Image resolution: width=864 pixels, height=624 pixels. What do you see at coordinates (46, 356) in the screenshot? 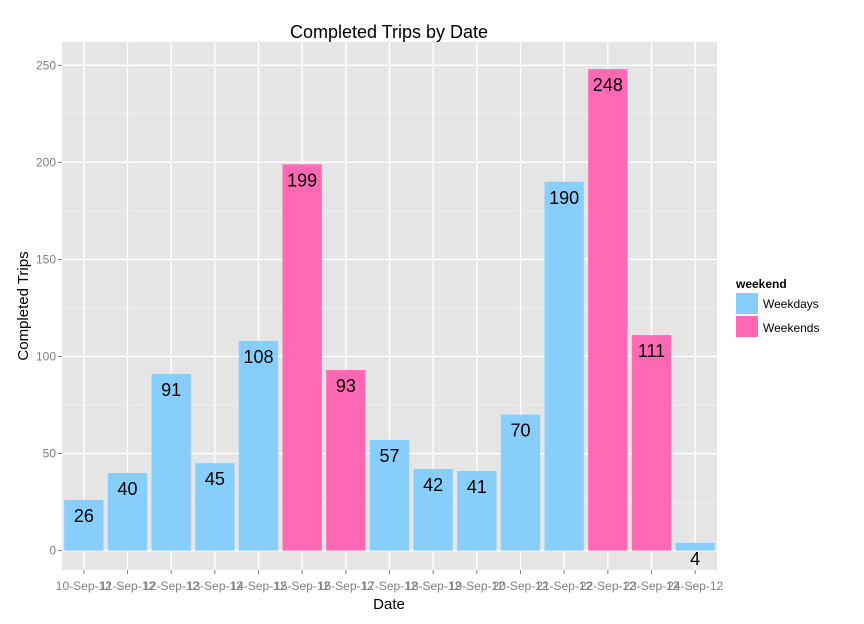
I see `y-tick-label: 100` at bounding box center [46, 356].